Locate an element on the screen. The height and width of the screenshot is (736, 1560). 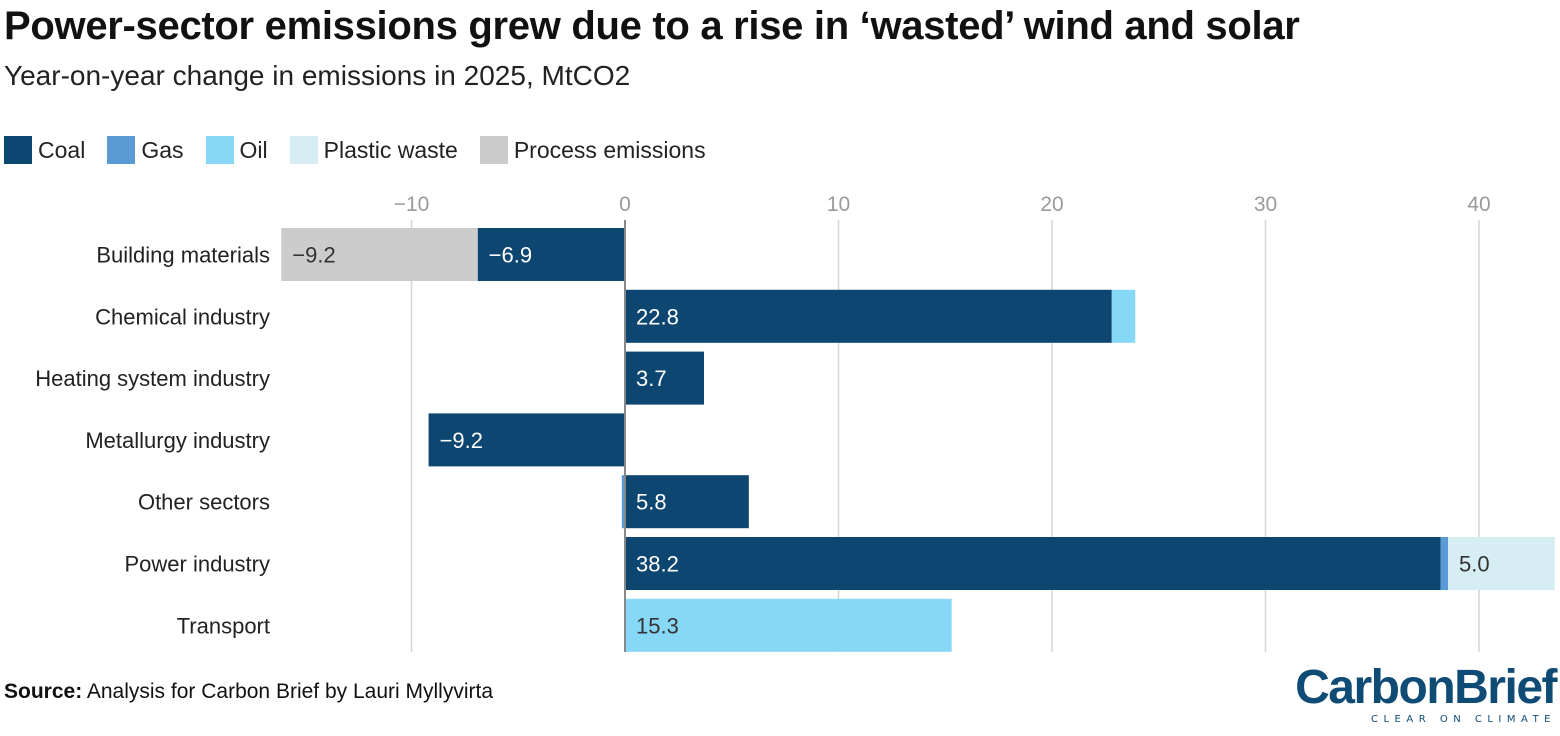
bar-heating-system-industry-coal is located at coordinates (664, 378).